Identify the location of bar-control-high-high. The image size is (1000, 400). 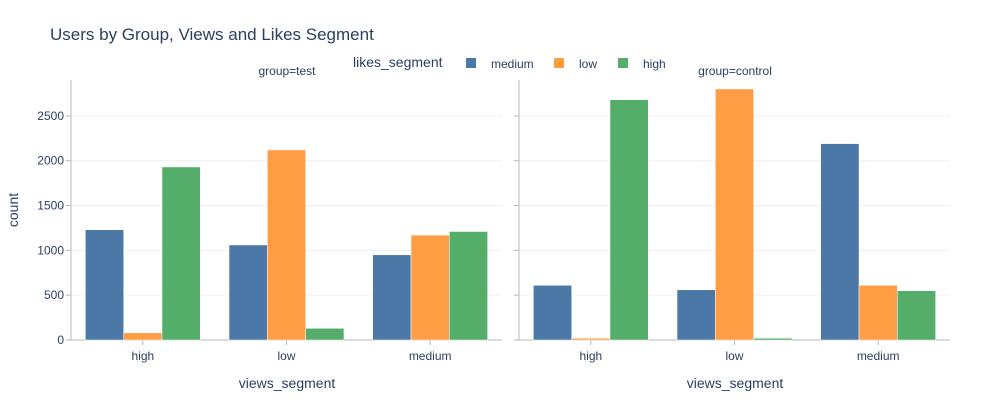
(629, 220).